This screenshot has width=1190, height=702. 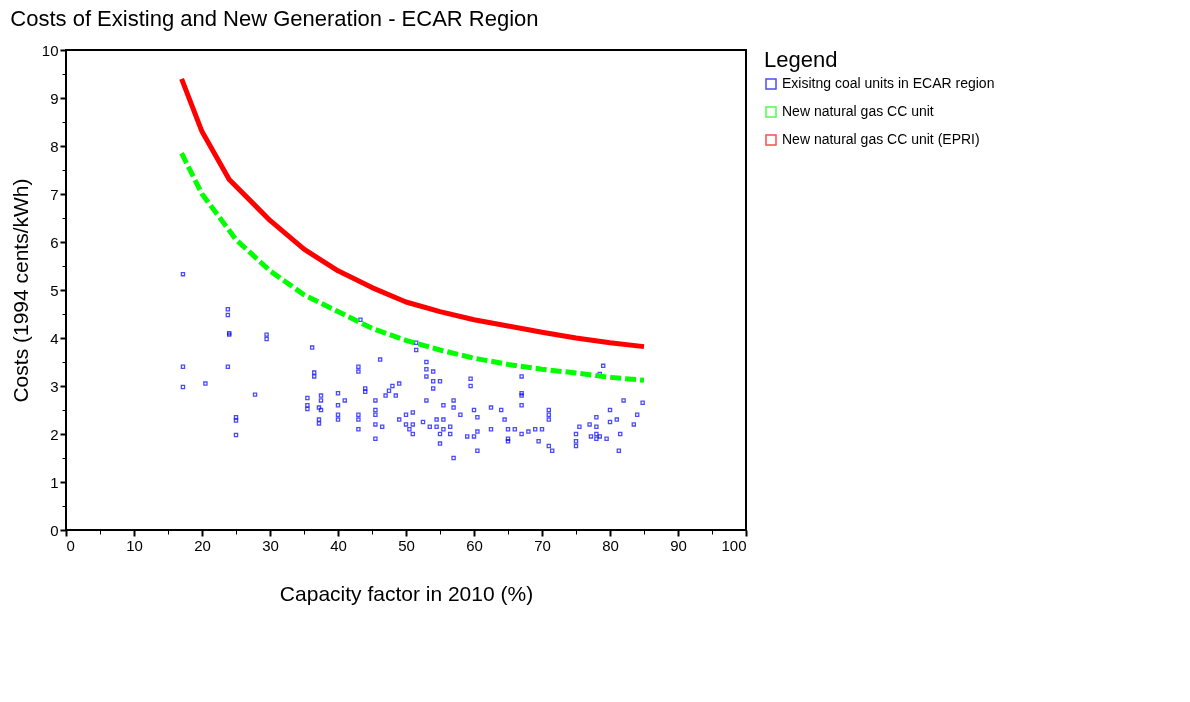 What do you see at coordinates (542, 545) in the screenshot?
I see `x-tick-label: 70` at bounding box center [542, 545].